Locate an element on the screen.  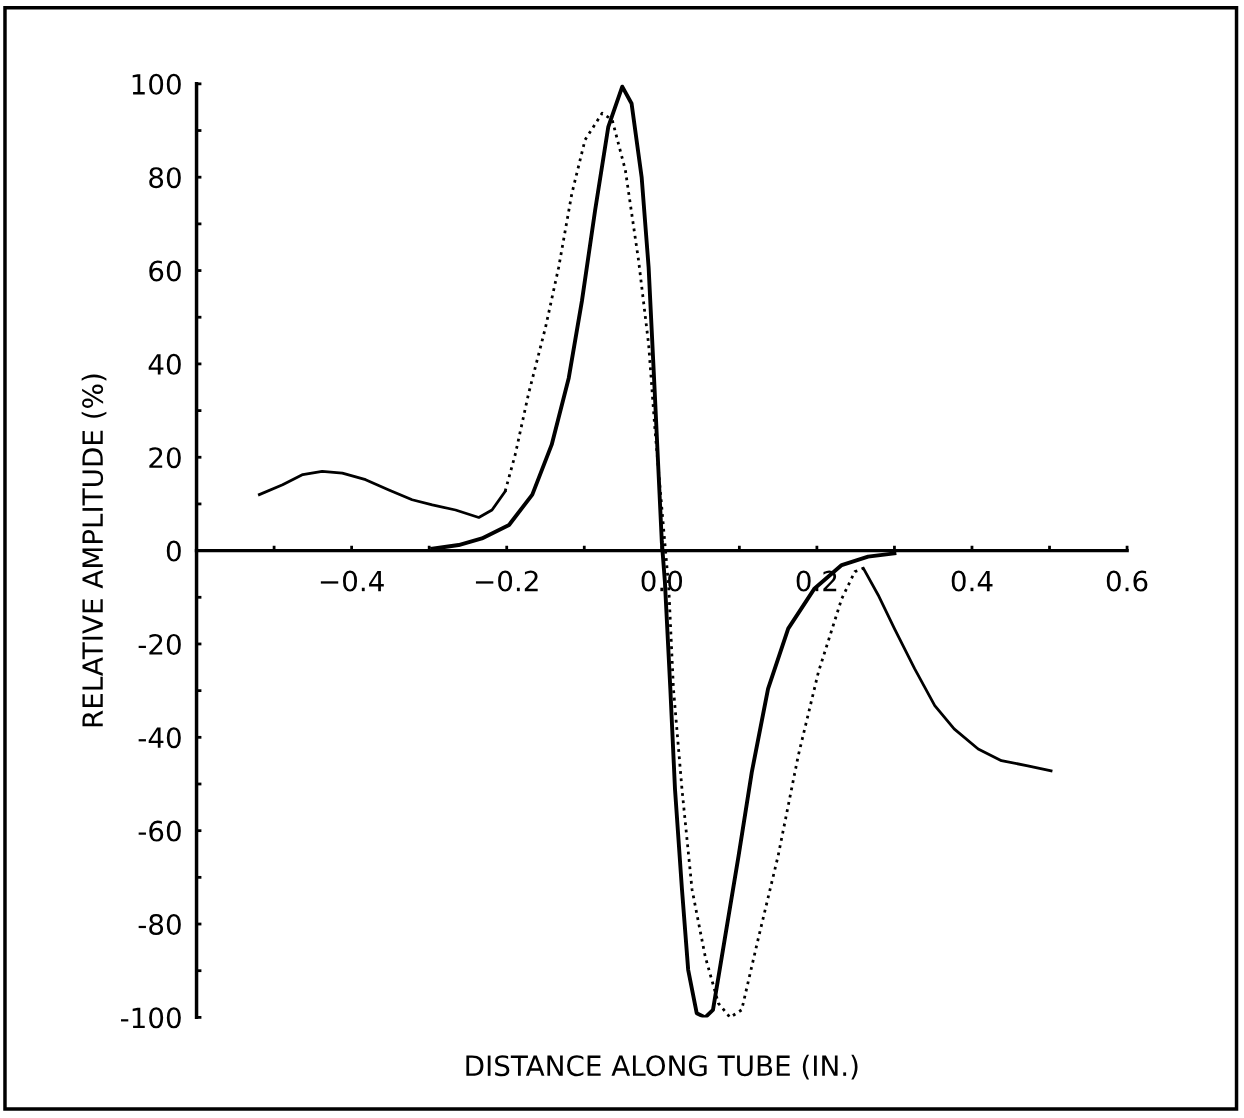
y-tick-label: -40 is located at coordinates (159, 738).